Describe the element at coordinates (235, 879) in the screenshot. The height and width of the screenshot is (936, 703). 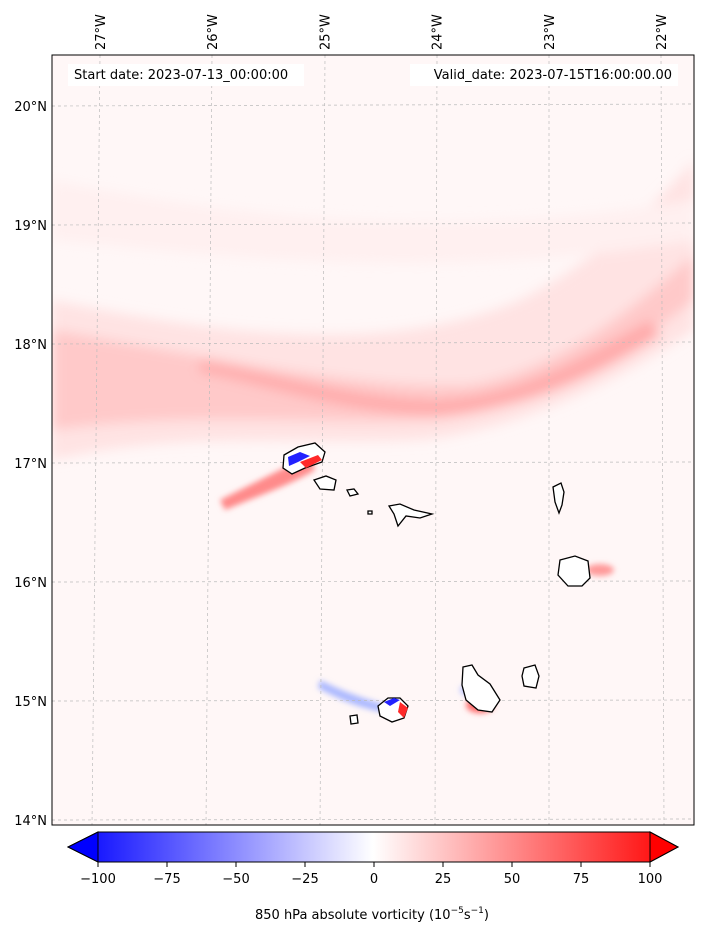
I see `colorbar-tick-label: −50` at that location.